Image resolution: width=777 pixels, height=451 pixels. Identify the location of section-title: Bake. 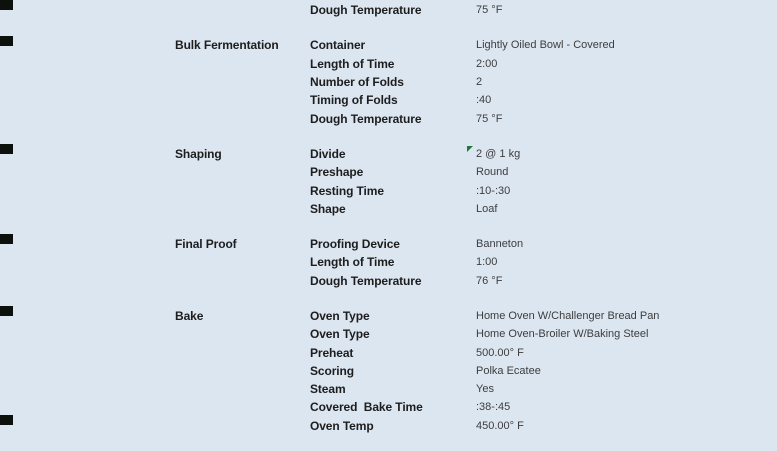
(189, 316).